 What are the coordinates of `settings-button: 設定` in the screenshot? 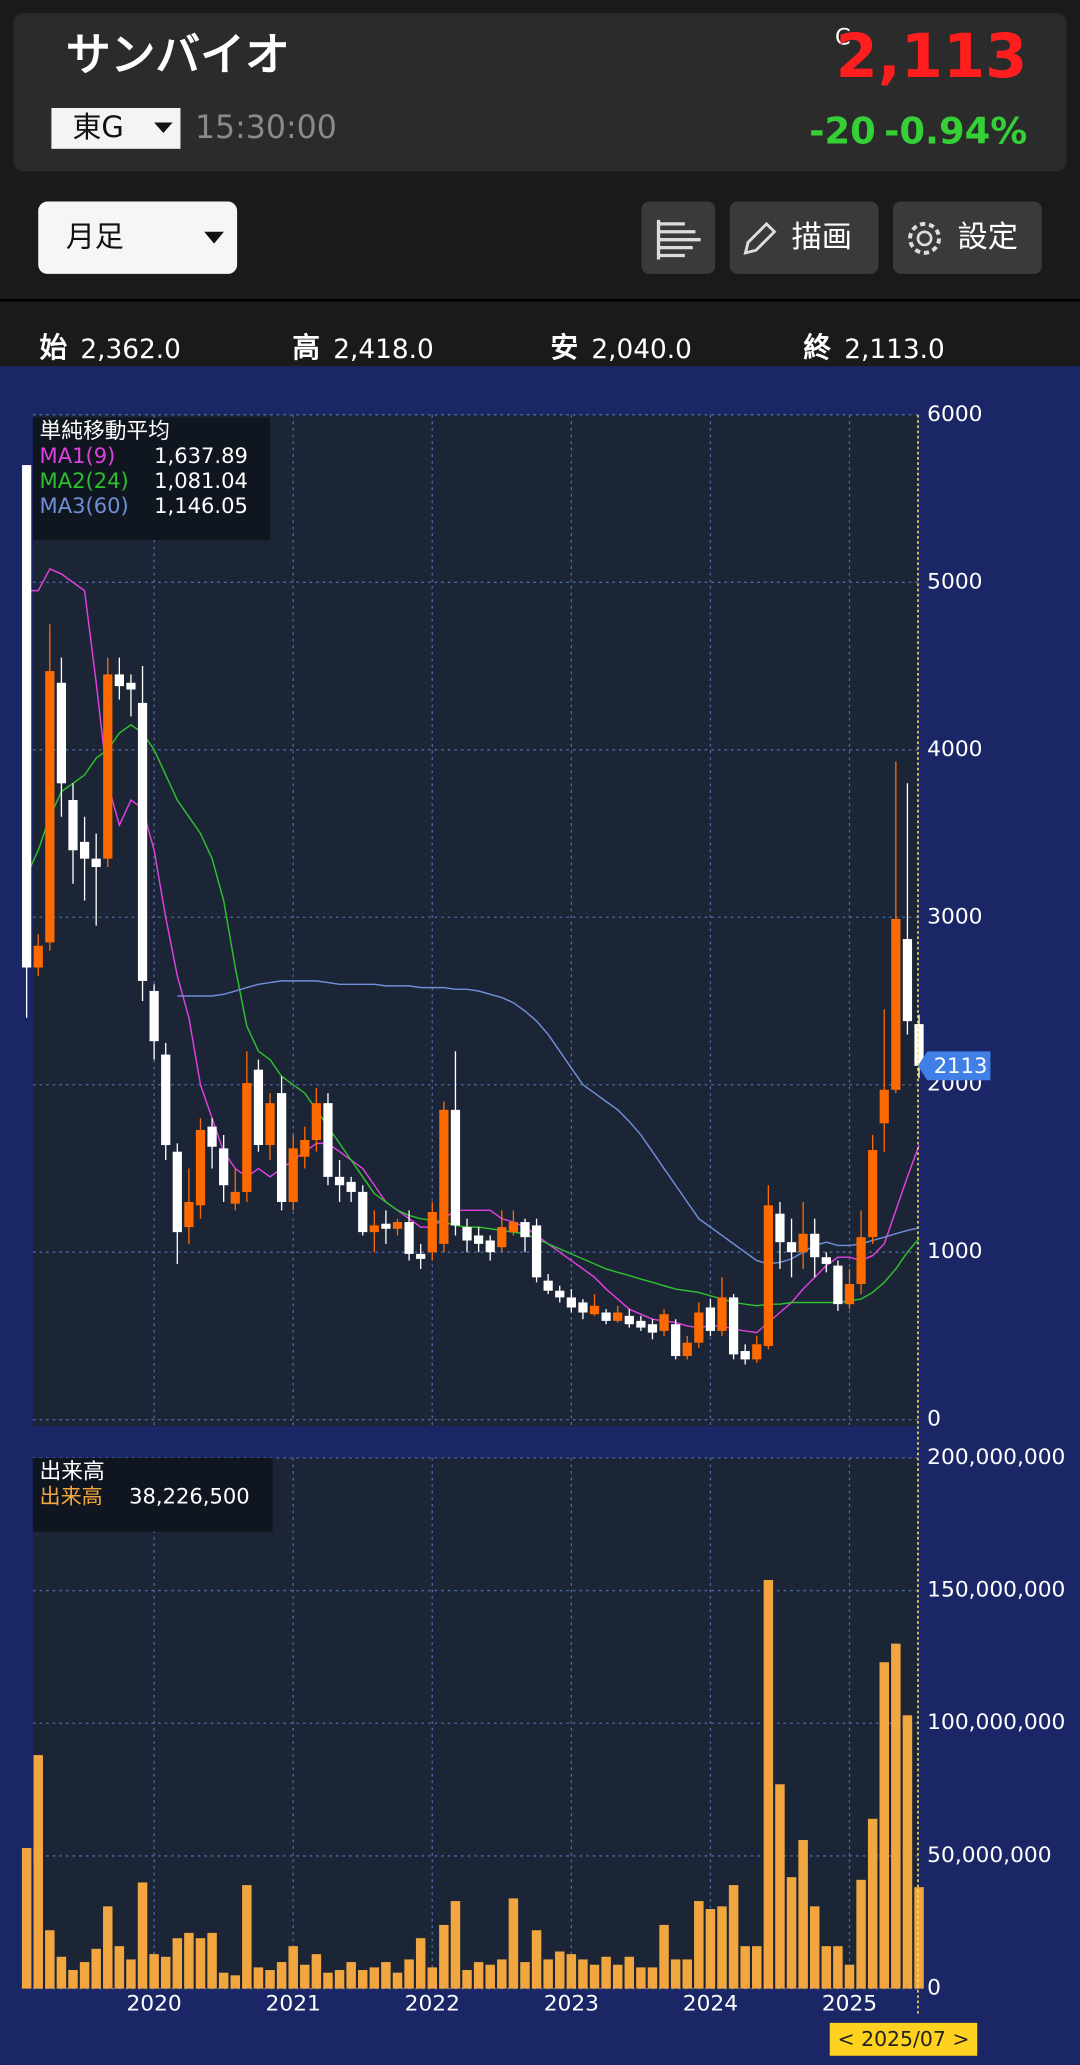 It's located at (967, 237).